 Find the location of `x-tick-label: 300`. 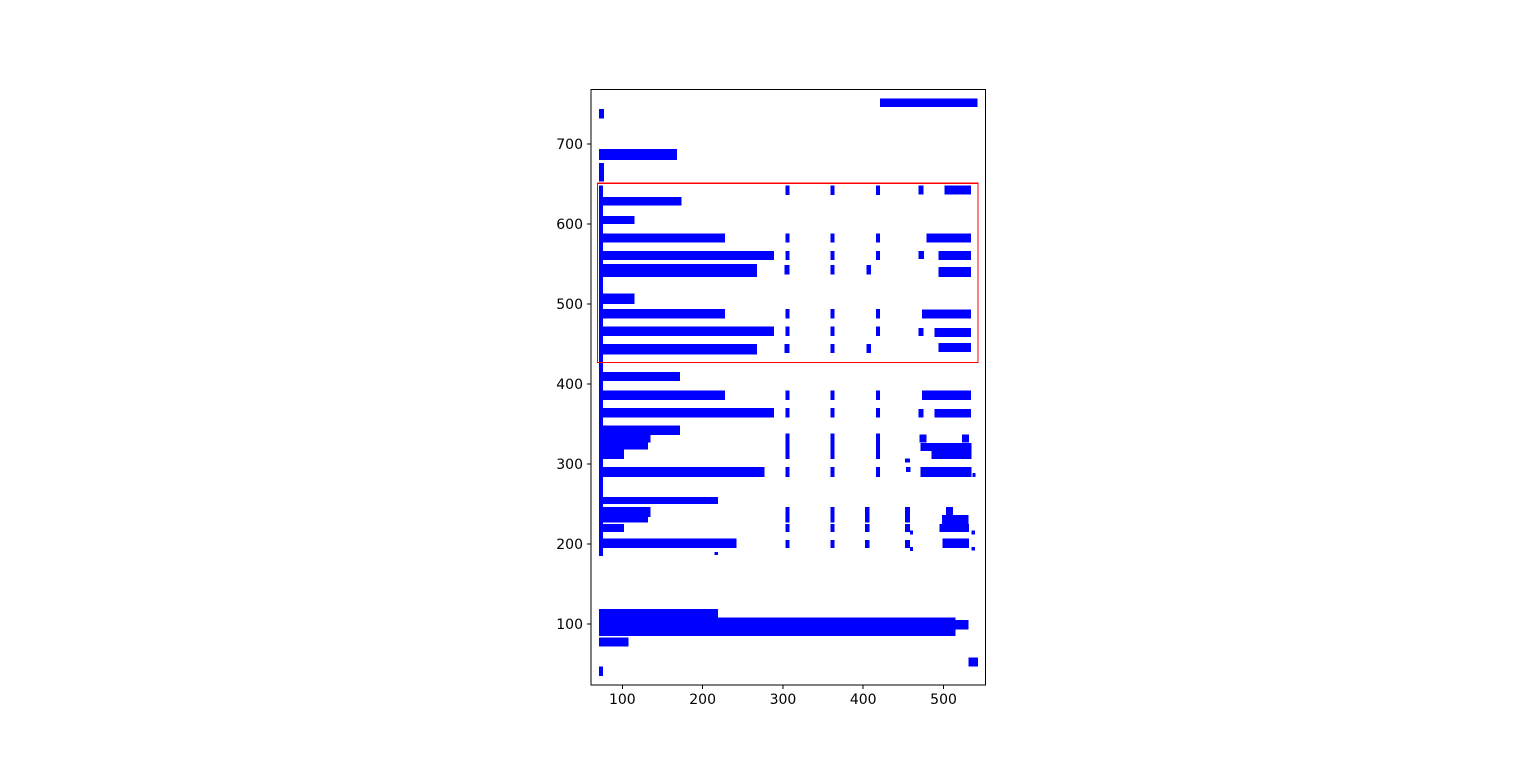

x-tick-label: 300 is located at coordinates (783, 700).